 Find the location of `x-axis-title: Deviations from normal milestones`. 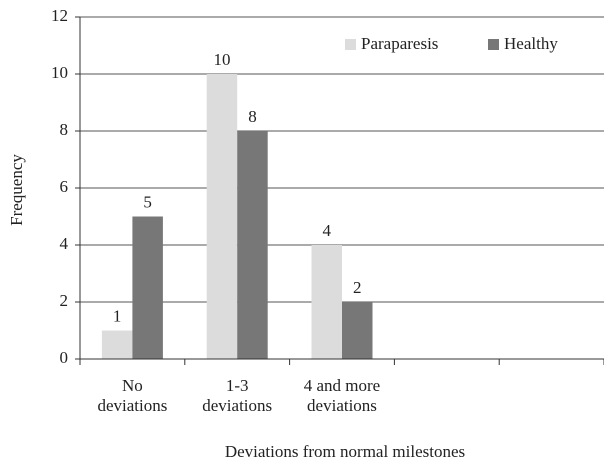

x-axis-title: Deviations from normal milestones is located at coordinates (345, 451).